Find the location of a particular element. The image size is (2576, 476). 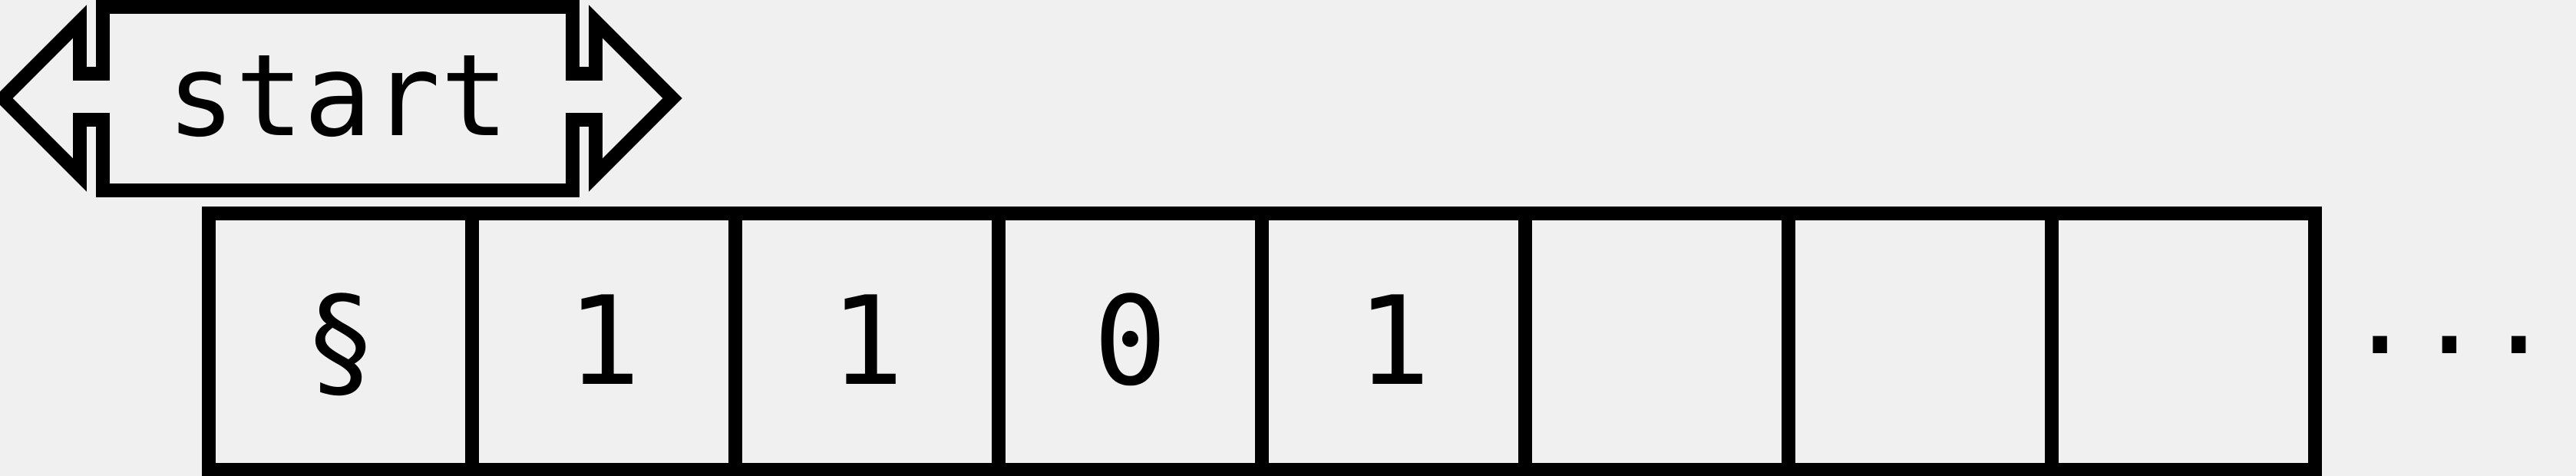

tape-cell-symbol: § is located at coordinates (340, 341).